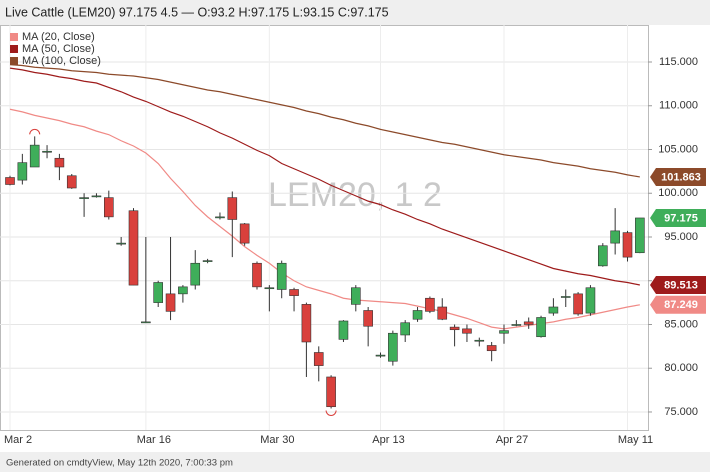  What do you see at coordinates (388, 440) in the screenshot?
I see `x-tick-label: Apr 13` at bounding box center [388, 440].